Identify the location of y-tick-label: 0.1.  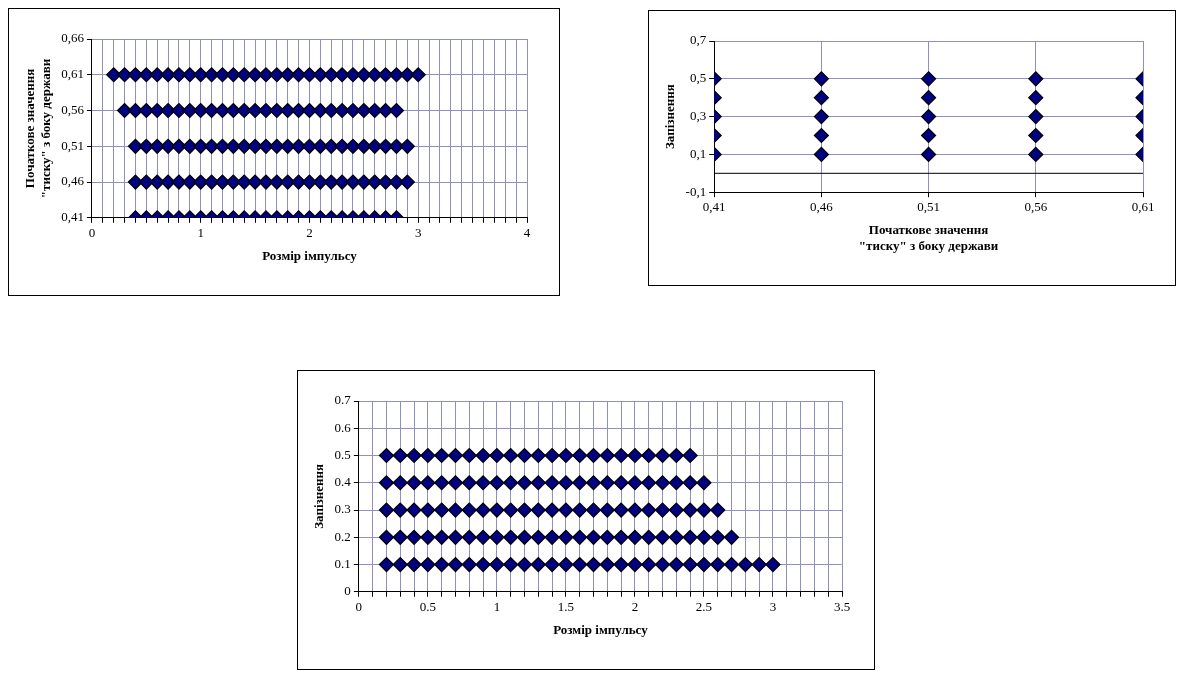
(342, 563).